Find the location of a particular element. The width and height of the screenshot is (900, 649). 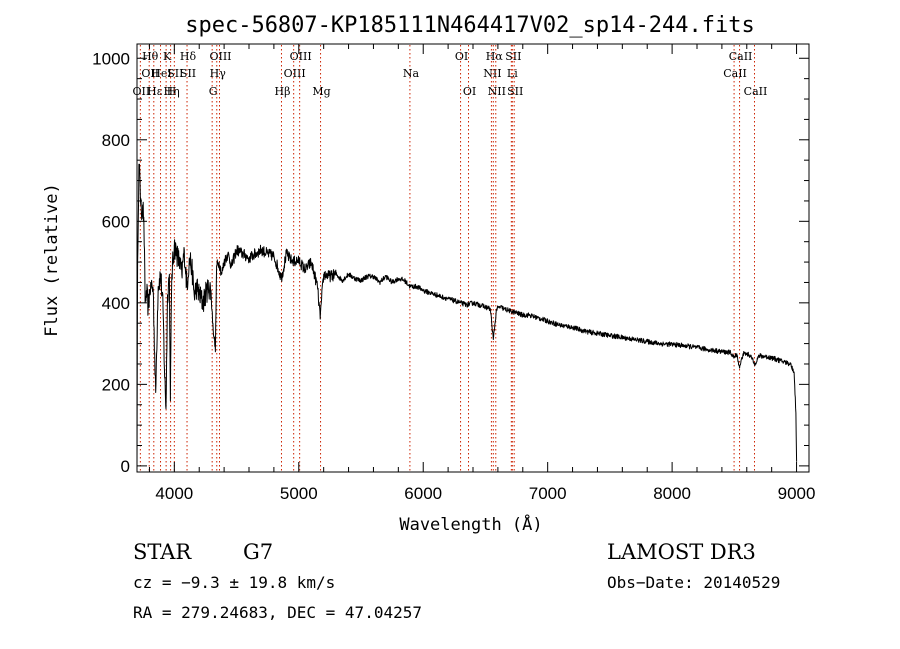

line-mark-label: Hβ is located at coordinates (283, 91).